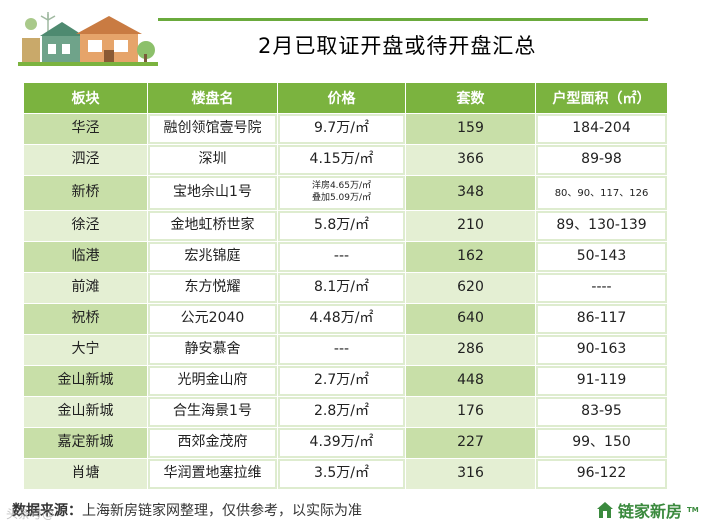 This screenshot has width=712, height=531. Describe the element at coordinates (341, 288) in the screenshot. I see `cell-price: 8.1万/㎡` at that location.